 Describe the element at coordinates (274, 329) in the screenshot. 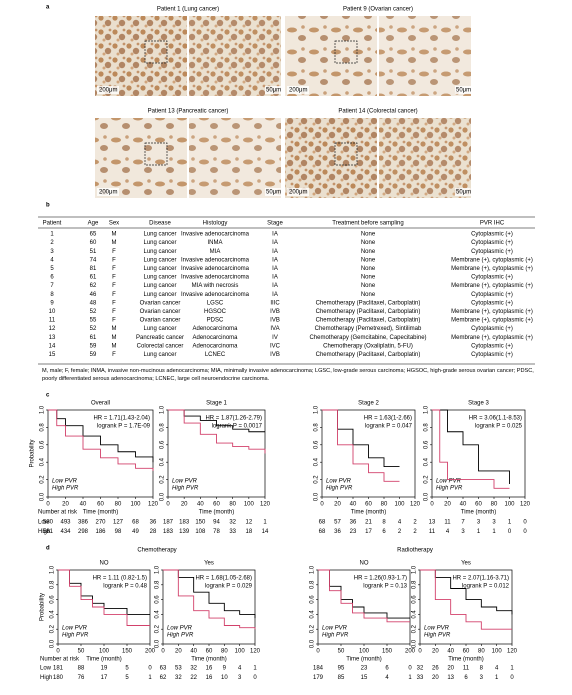

I see `table-cell: IVA` at that location.